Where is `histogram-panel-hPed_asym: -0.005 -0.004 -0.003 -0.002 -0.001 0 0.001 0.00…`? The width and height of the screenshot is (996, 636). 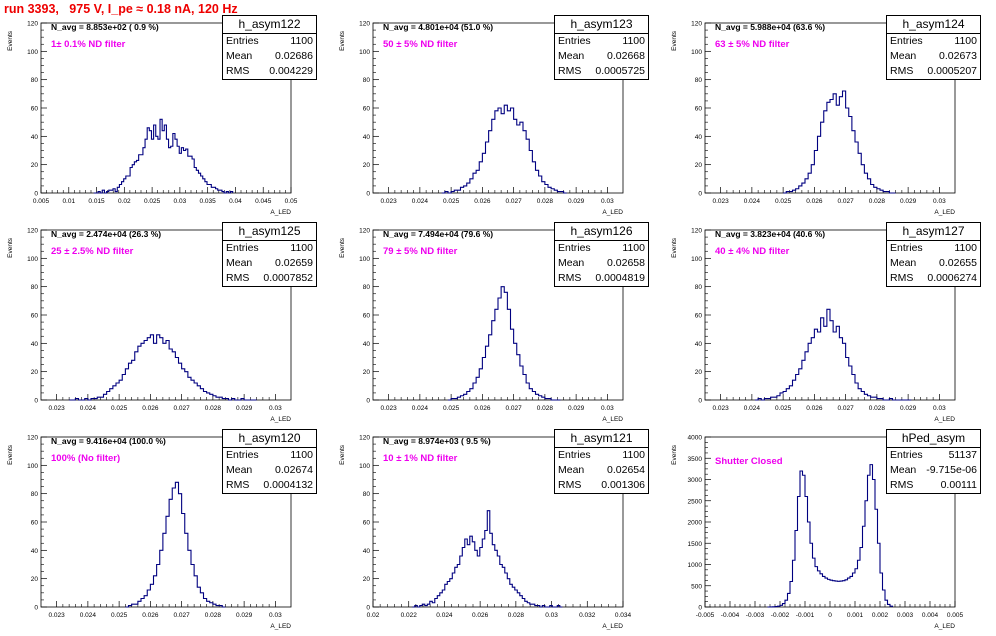 histogram-panel-hPed_asym: -0.005 -0.004 -0.003 -0.002 -0.001 0 0.001 0.00… is located at coordinates (830, 532).